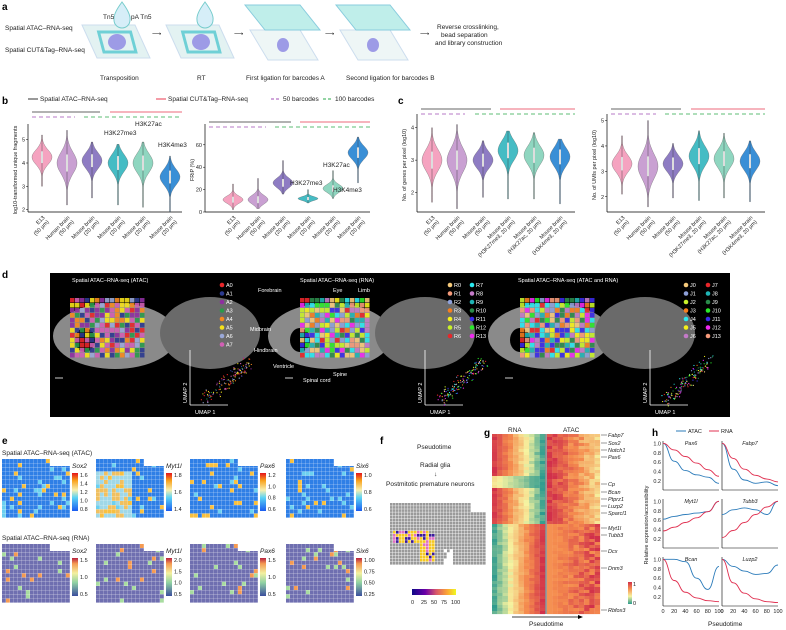  What do you see at coordinates (178, 572) in the screenshot?
I see `colorbar-tick: 1.5` at bounding box center [178, 572].